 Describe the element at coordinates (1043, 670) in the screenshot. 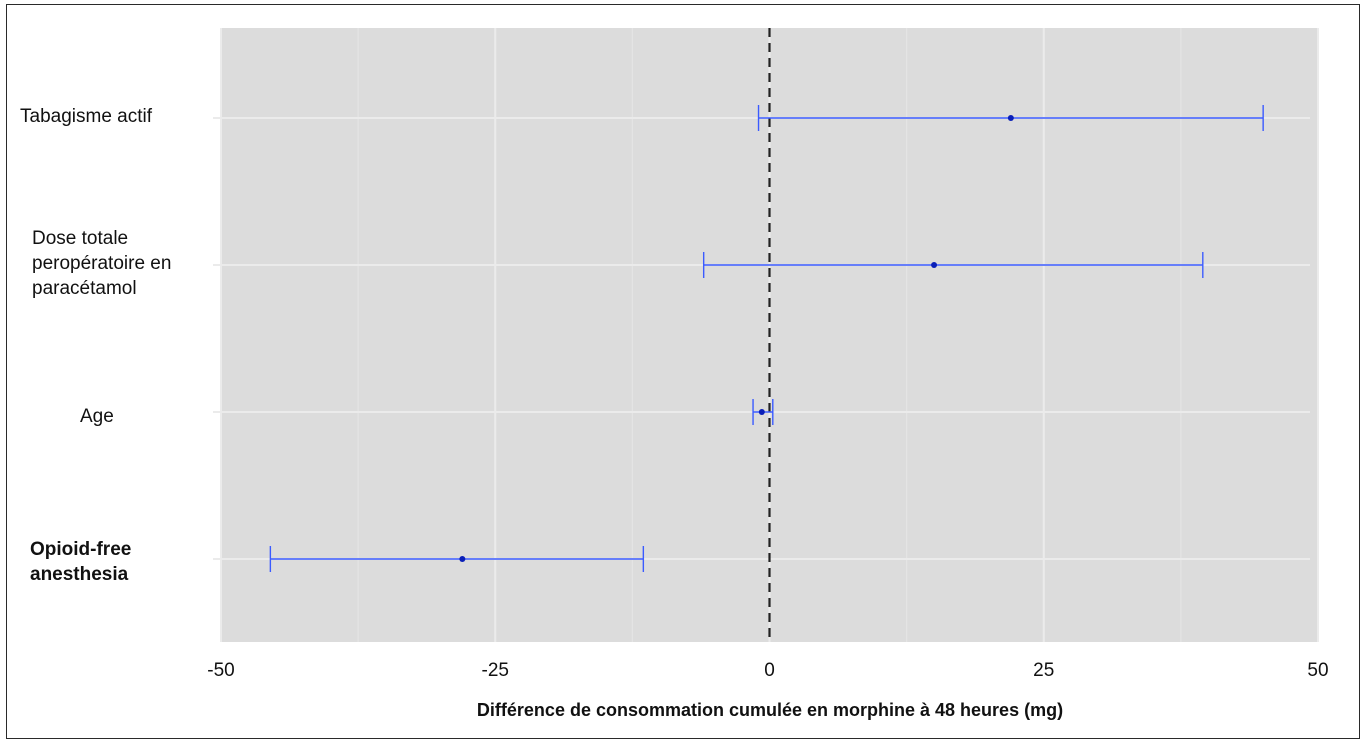

I see `x-tick-label: 25` at that location.